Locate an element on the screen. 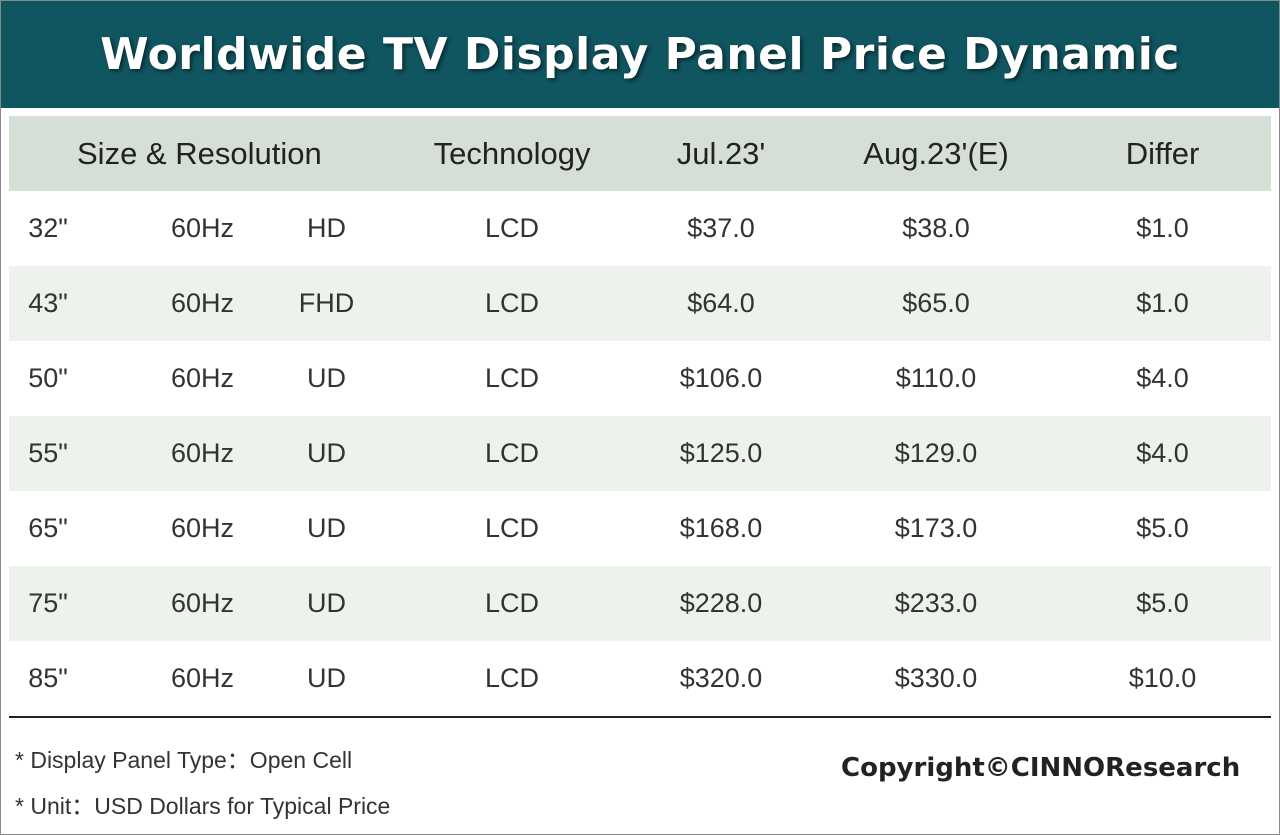 Image resolution: width=1280 pixels, height=835 pixels. table-row: 55" 60Hz UD LCD $125.0 $129.0 $4.0 is located at coordinates (640, 453).